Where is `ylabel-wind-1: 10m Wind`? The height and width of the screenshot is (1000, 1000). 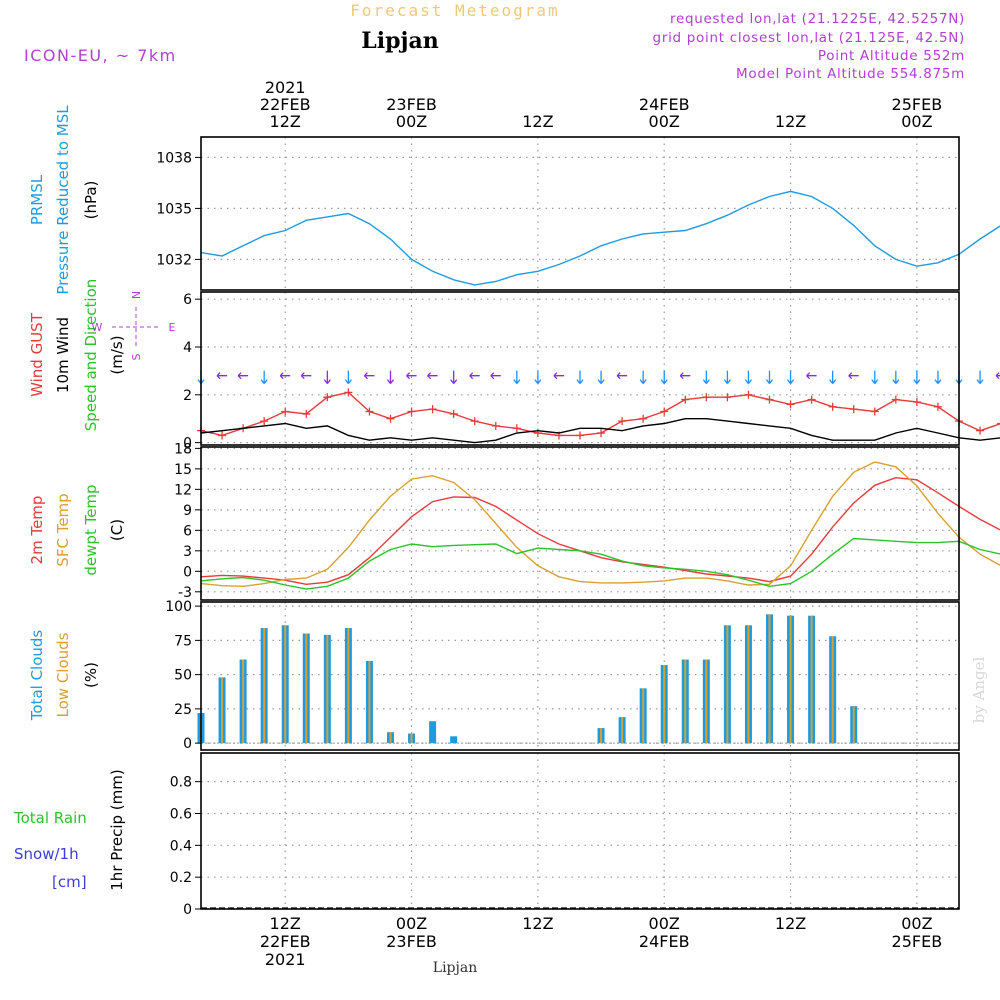 ylabel-wind-1: 10m Wind is located at coordinates (63, 355).